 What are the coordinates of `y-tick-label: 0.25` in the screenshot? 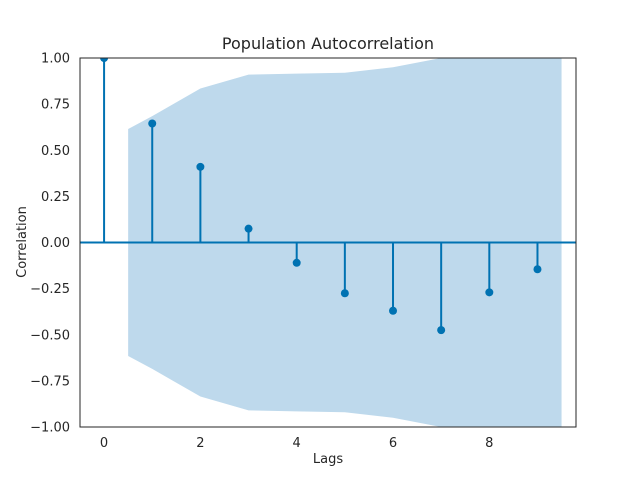 It's located at (55, 197).